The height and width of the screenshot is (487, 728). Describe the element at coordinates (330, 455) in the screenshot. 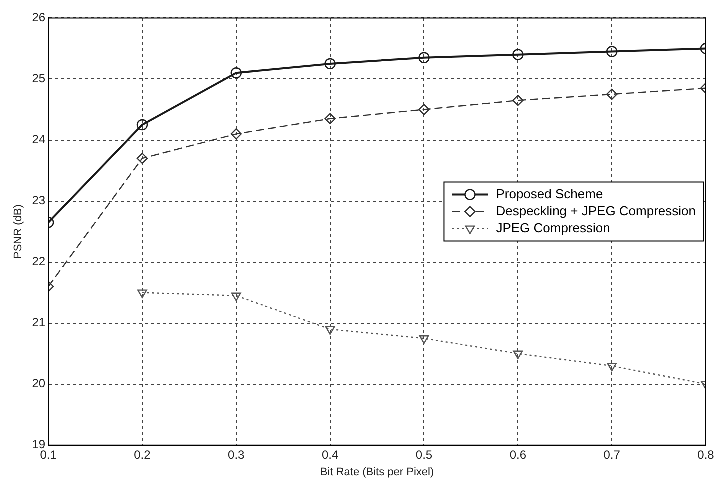

I see `x-tick-label: 0.4` at that location.